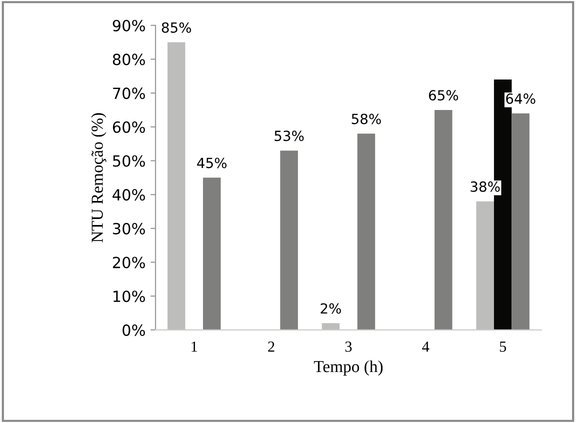 The width and height of the screenshot is (576, 423). What do you see at coordinates (348, 347) in the screenshot?
I see `x-tick-label: 3` at bounding box center [348, 347].